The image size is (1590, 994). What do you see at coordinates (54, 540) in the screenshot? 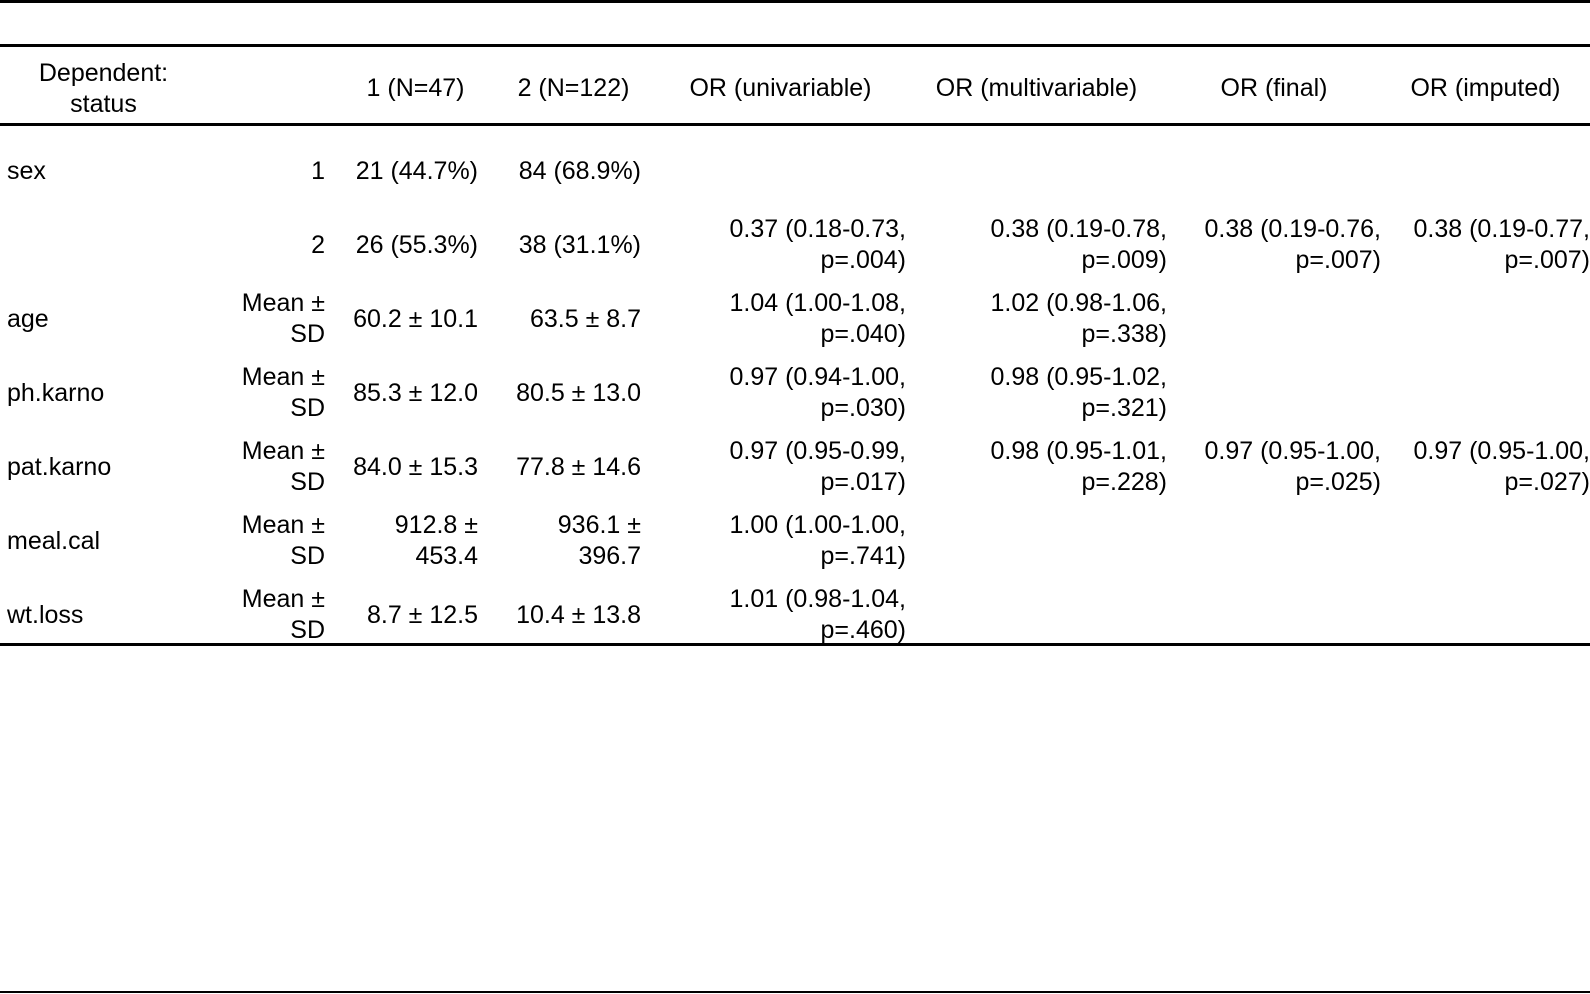
I see `variable-label: meal.cal` at bounding box center [54, 540].